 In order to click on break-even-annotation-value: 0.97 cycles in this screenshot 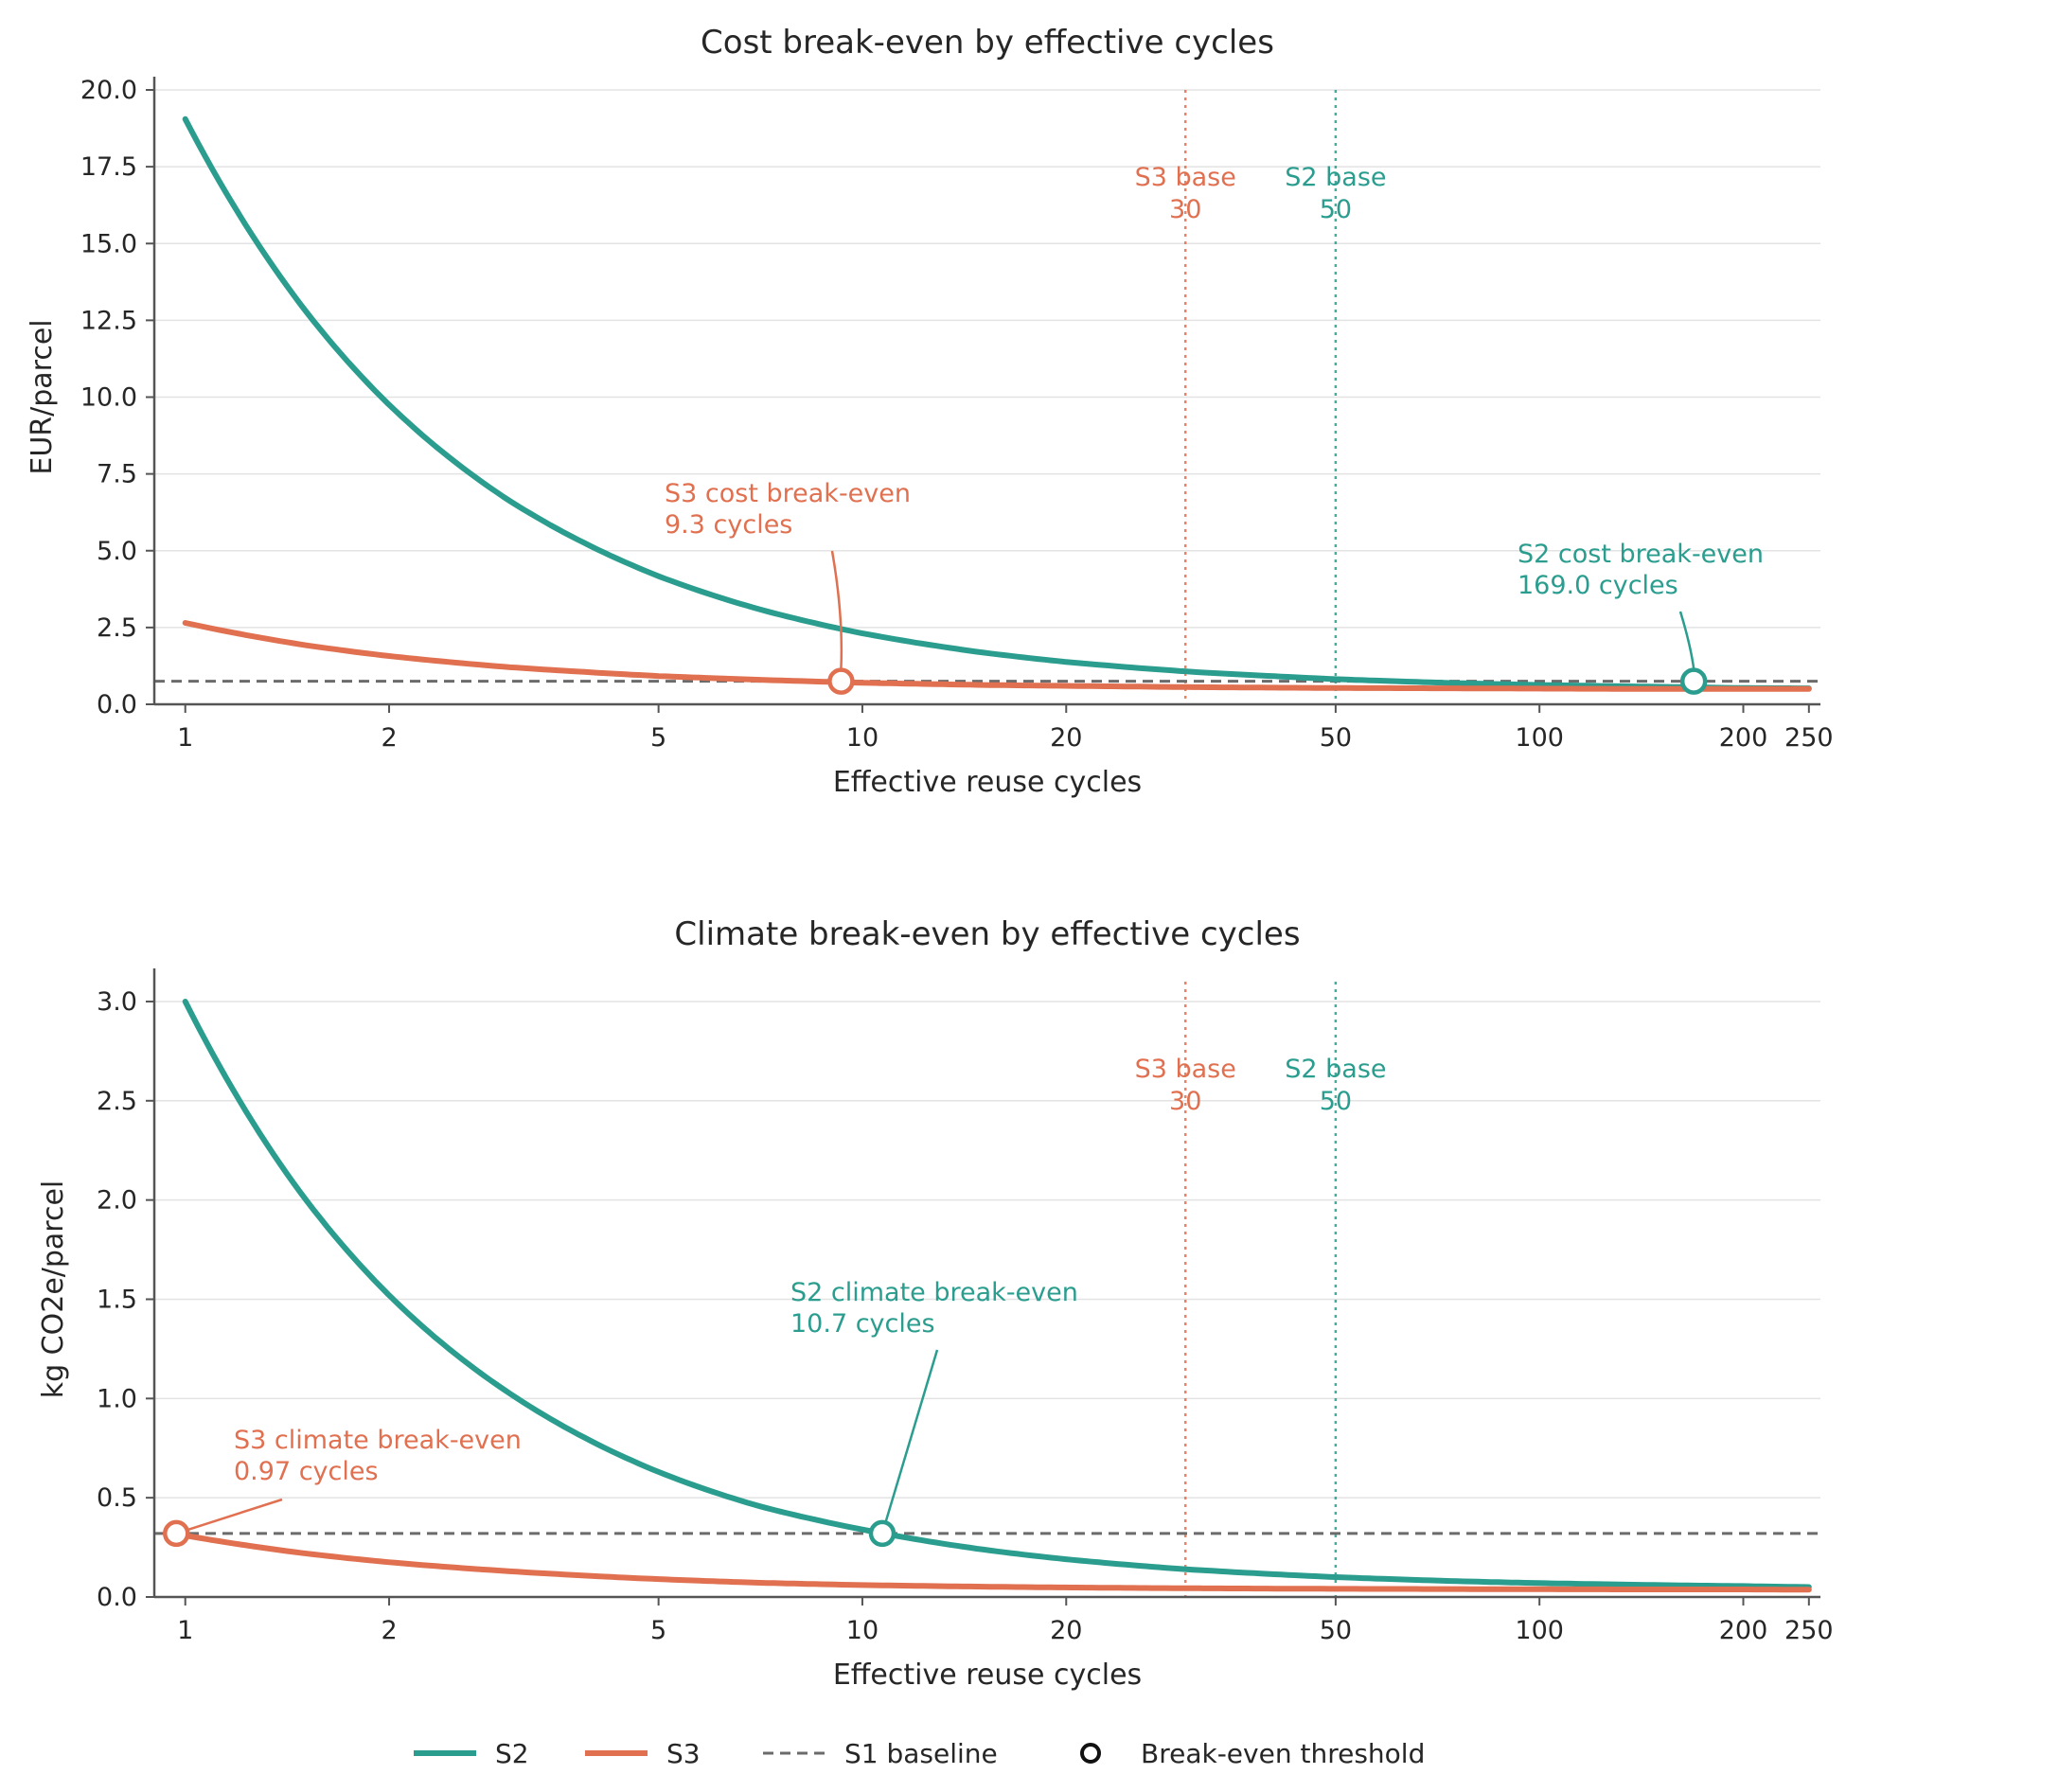, I will do `click(306, 1472)`.